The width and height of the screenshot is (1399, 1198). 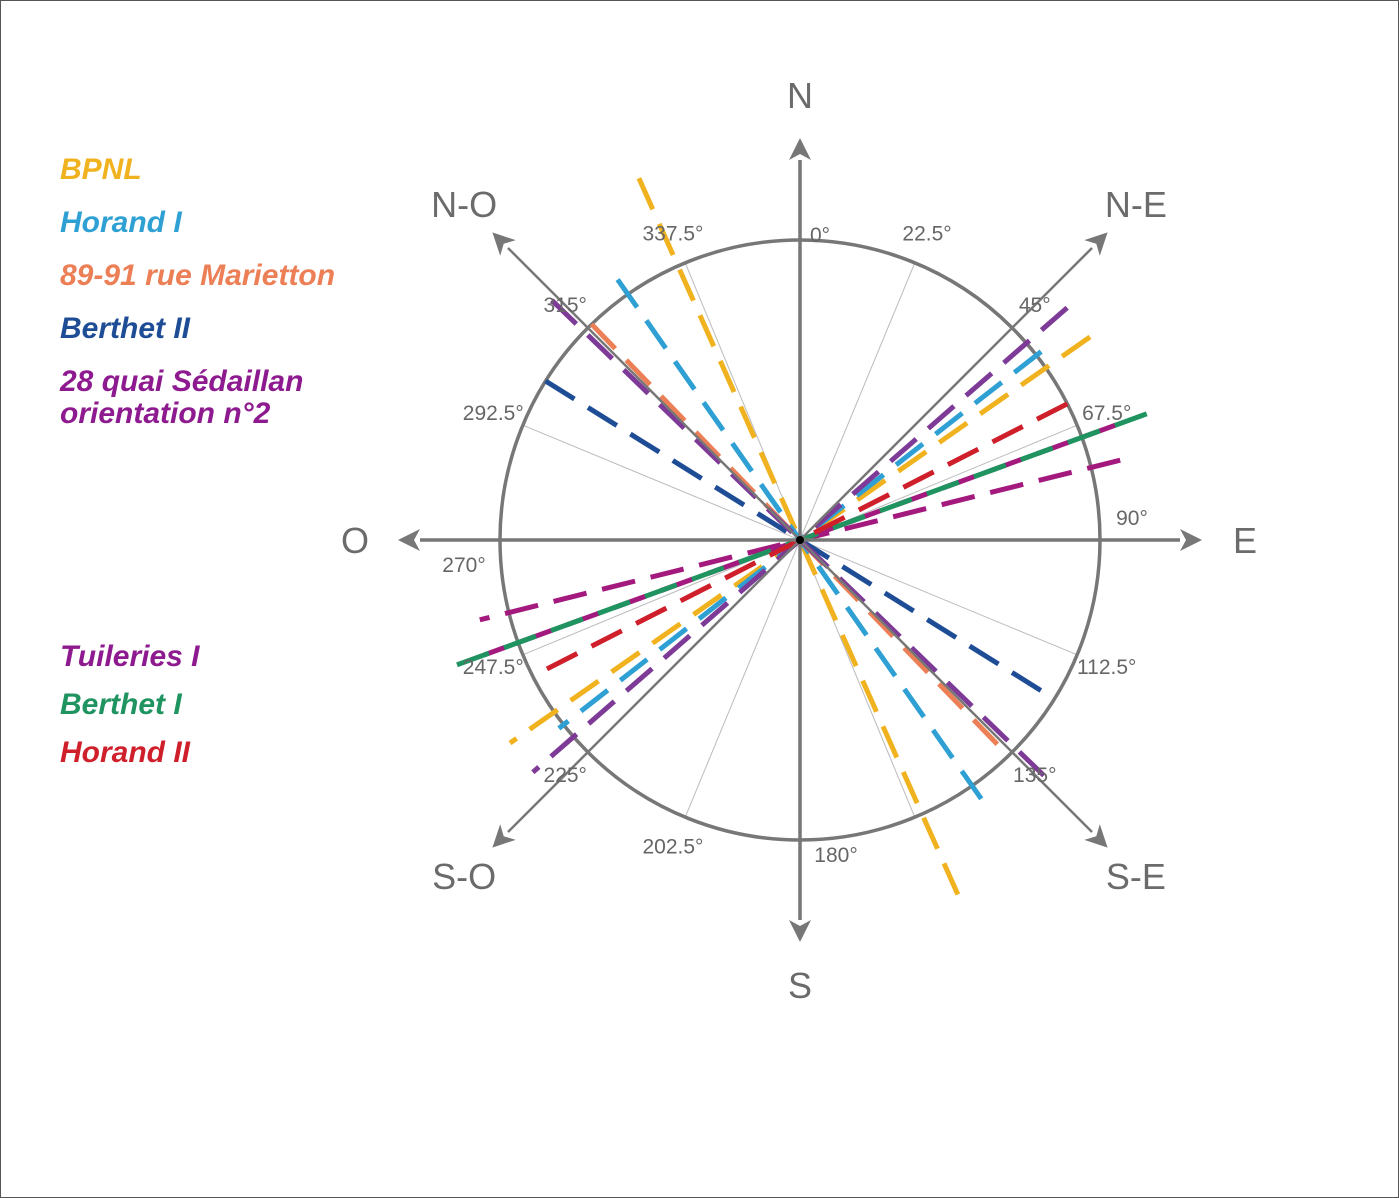 I want to click on center-dot, so click(x=800, y=540).